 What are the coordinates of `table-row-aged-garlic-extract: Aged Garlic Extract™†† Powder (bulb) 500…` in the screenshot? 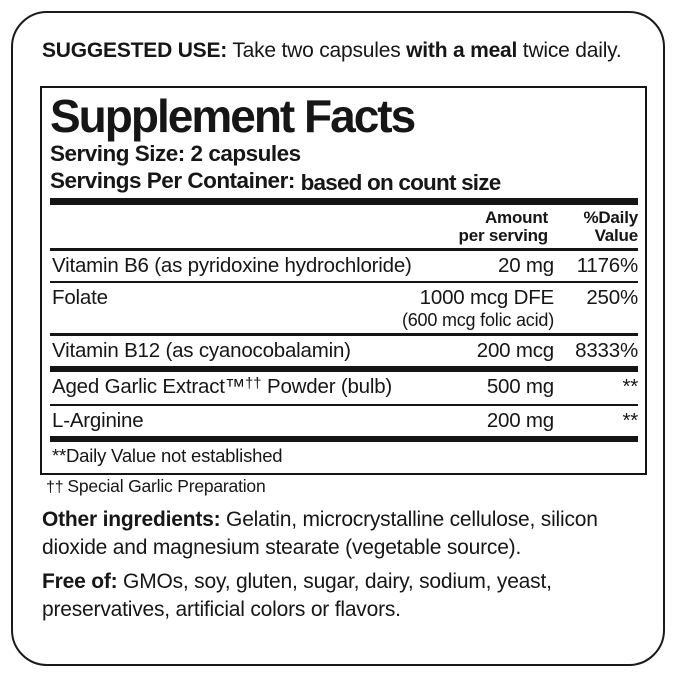 It's located at (344, 388).